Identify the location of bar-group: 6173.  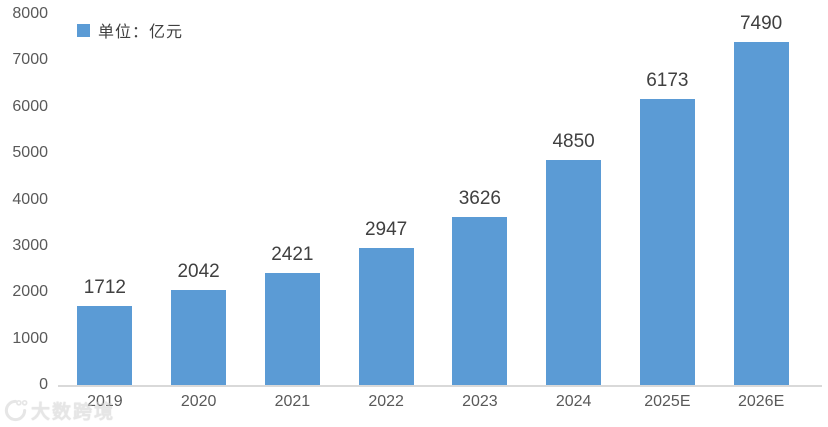
(668, 199).